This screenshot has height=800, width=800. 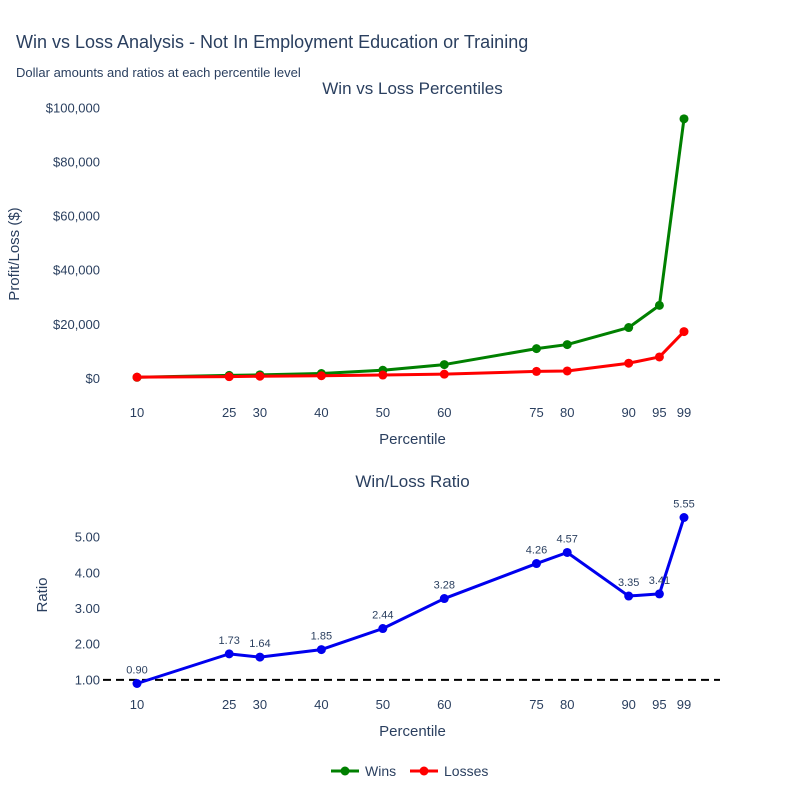 What do you see at coordinates (228, 641) in the screenshot?
I see `data-label: 1.73` at bounding box center [228, 641].